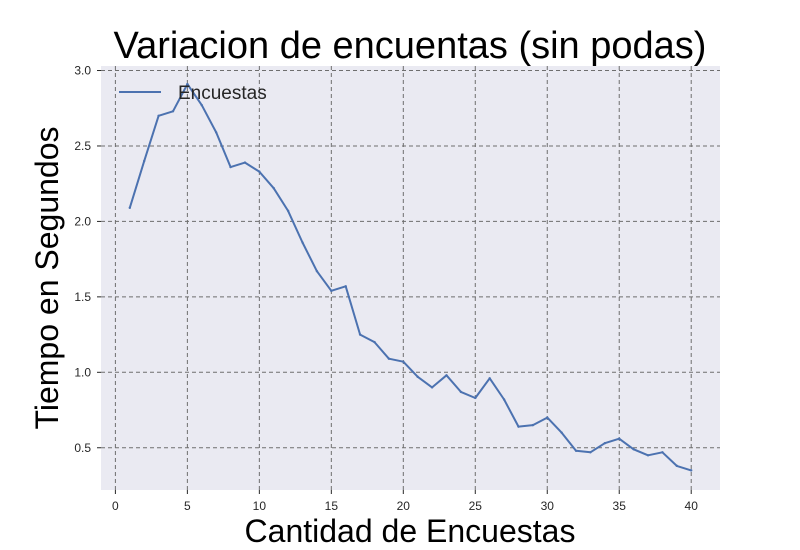 This screenshot has width=800, height=550. I want to click on y-tick-label: 1.5, so click(82, 297).